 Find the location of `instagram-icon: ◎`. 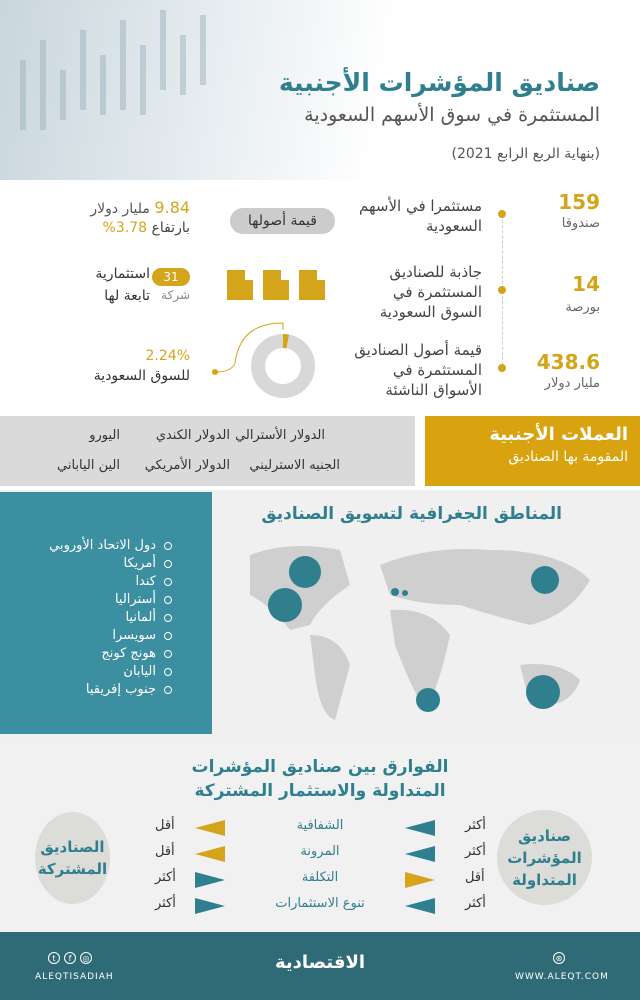

instagram-icon: ◎ is located at coordinates (86, 958).